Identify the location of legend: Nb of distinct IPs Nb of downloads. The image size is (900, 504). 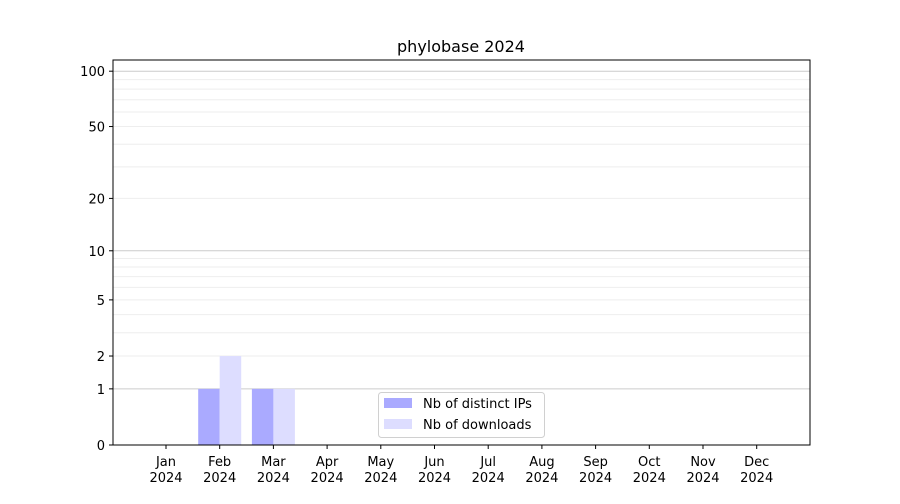
(461, 415).